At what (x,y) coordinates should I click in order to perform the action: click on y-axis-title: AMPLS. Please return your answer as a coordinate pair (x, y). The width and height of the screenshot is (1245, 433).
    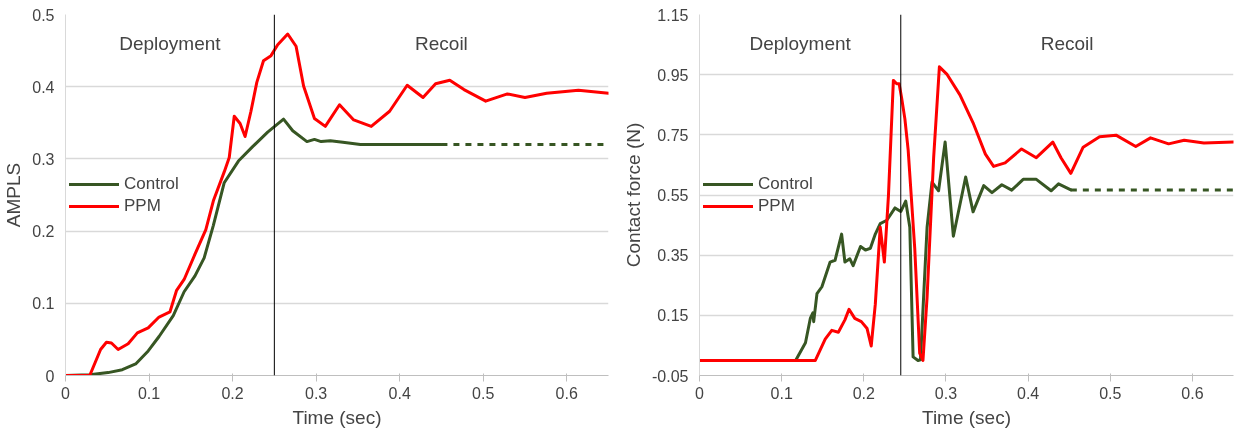
    Looking at the image, I should click on (14, 195).